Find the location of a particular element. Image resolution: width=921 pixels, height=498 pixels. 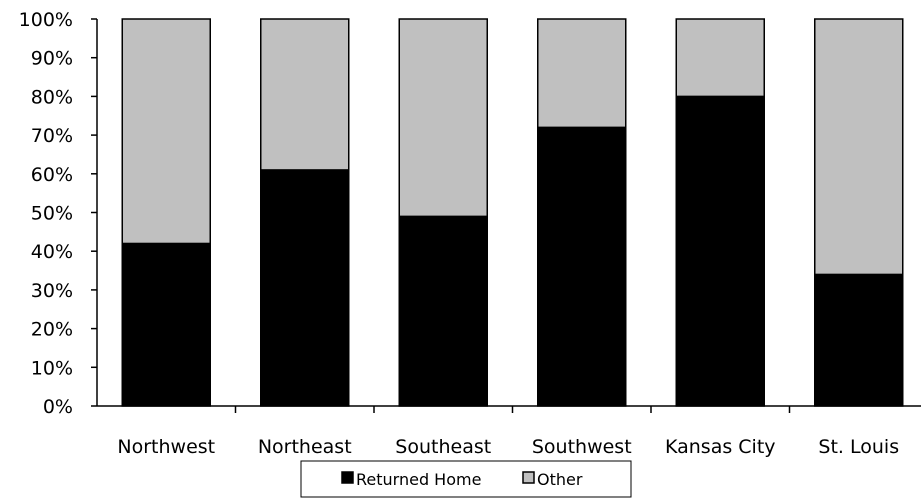

y-tick-label: 100% is located at coordinates (46, 20).